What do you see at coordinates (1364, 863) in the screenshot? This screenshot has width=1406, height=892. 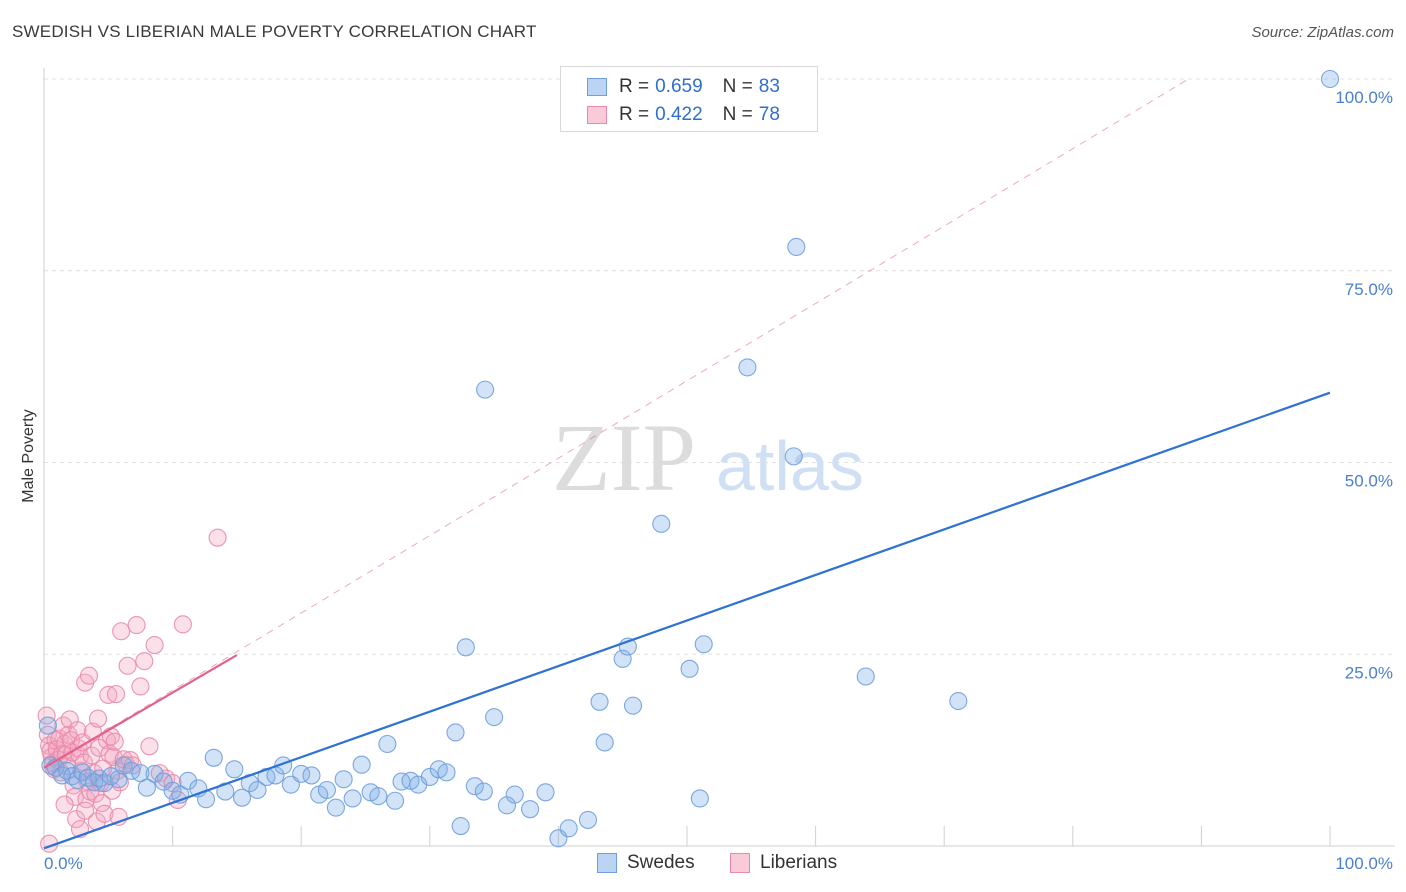 I see `x-tick-label-max: 100.0%` at bounding box center [1364, 863].